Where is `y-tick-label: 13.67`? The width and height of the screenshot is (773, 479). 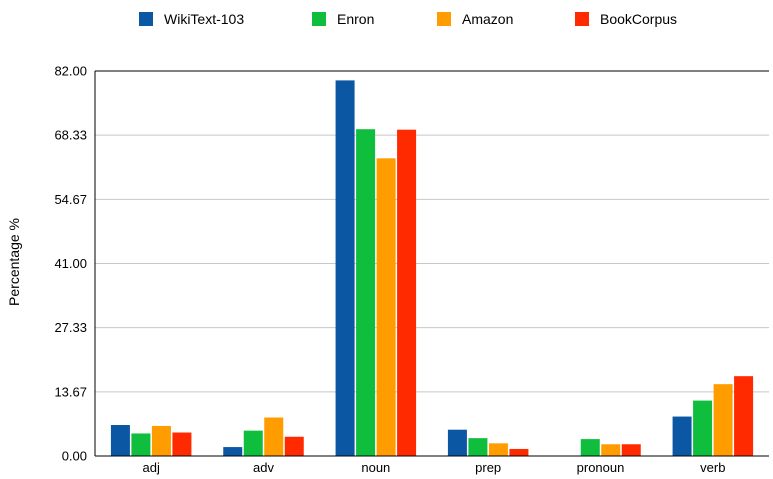 y-tick-label: 13.67 is located at coordinates (70, 391).